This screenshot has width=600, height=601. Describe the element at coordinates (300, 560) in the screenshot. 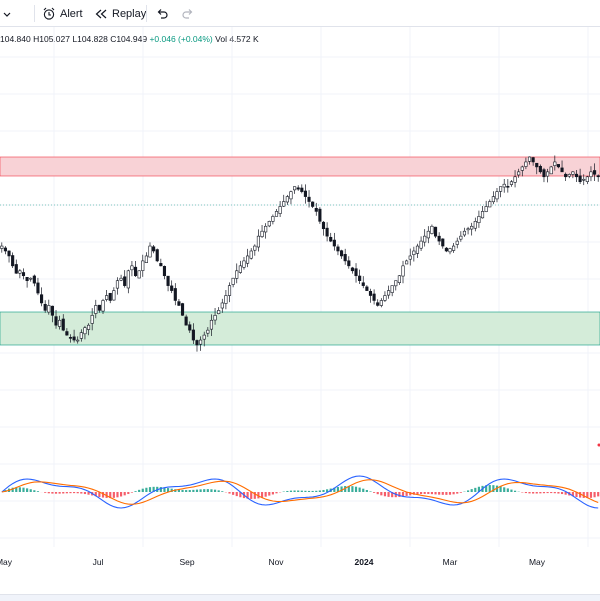

I see `time-axis: MayJulSepNov2024MarMay` at that location.